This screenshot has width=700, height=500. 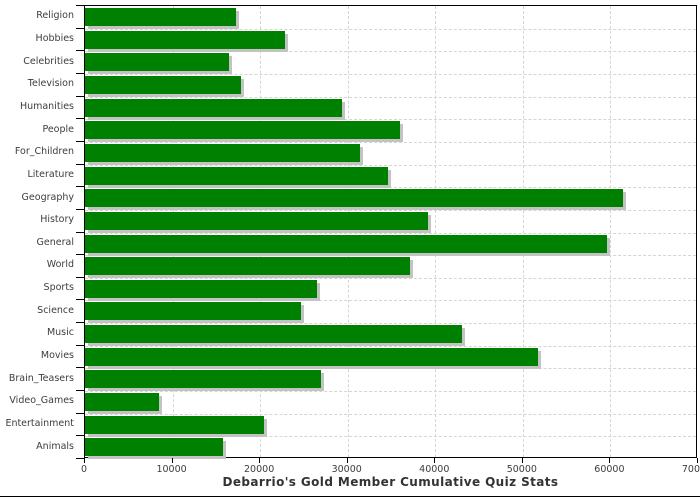 What do you see at coordinates (55, 310) in the screenshot?
I see `y-axis-label: Science` at bounding box center [55, 310].